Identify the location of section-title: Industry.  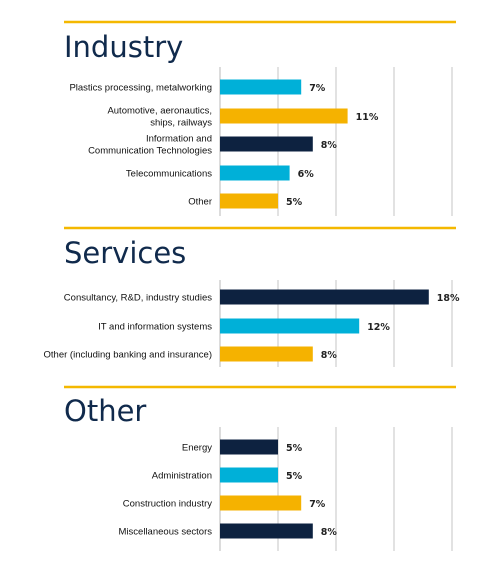
(123, 47).